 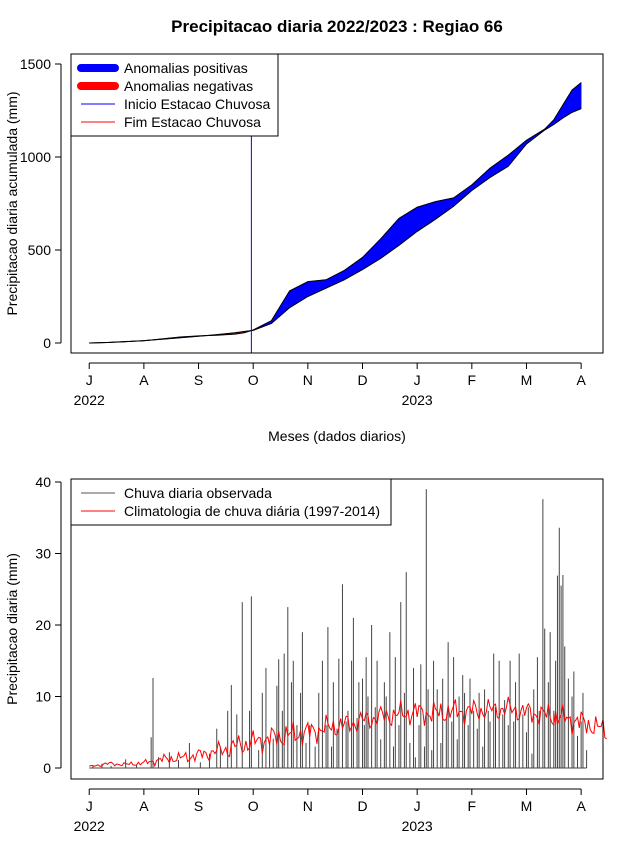 I want to click on legend-label: Anomalias positivas, so click(x=186, y=68).